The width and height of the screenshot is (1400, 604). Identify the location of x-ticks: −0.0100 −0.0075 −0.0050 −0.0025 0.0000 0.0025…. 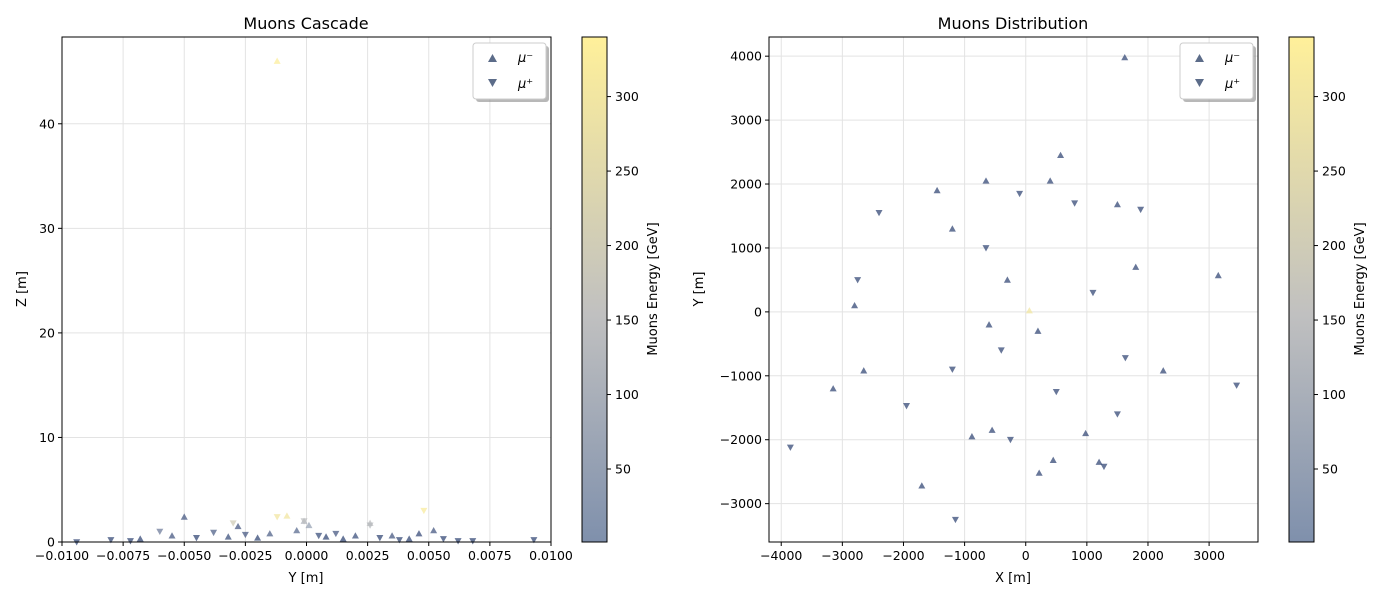
(304, 552).